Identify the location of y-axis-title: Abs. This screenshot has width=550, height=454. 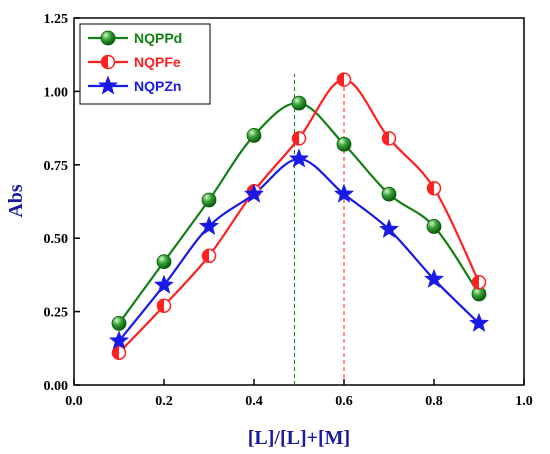
(16, 201).